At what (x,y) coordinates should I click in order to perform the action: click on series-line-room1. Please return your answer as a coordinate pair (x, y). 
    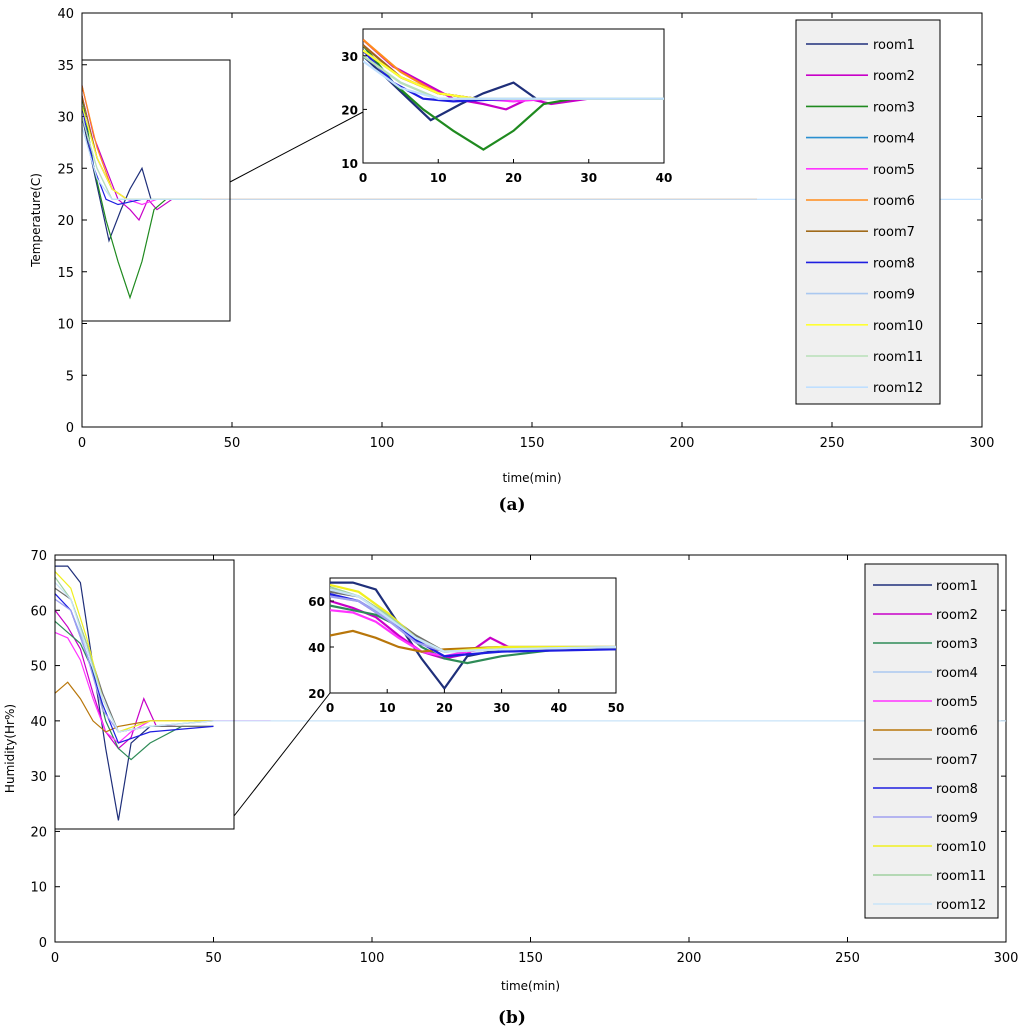
    Looking at the image, I should click on (115, 693).